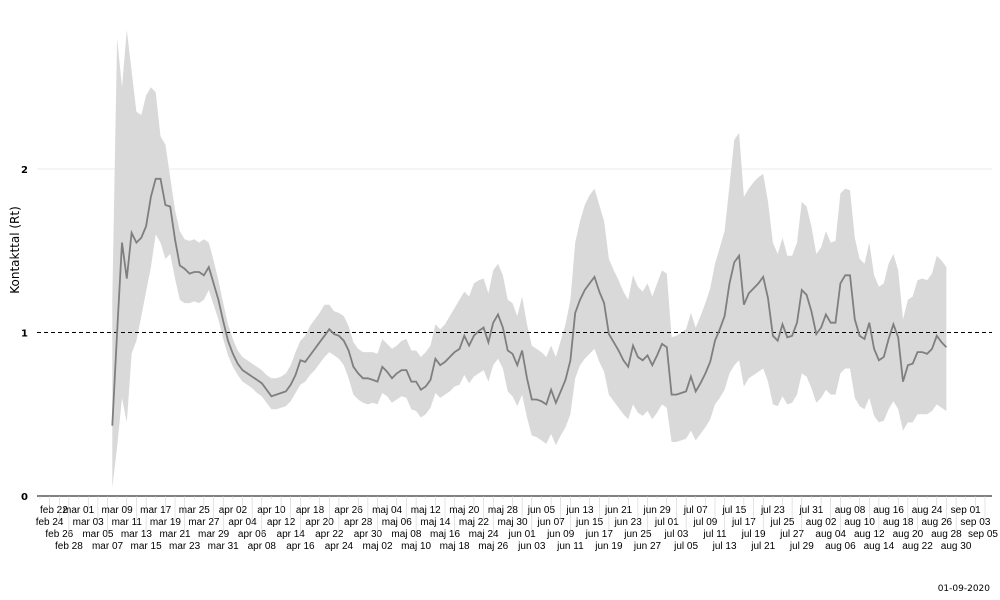 This screenshot has height=600, width=1000. What do you see at coordinates (782, 522) in the screenshot?
I see `x-tick-label: jul 25` at bounding box center [782, 522].